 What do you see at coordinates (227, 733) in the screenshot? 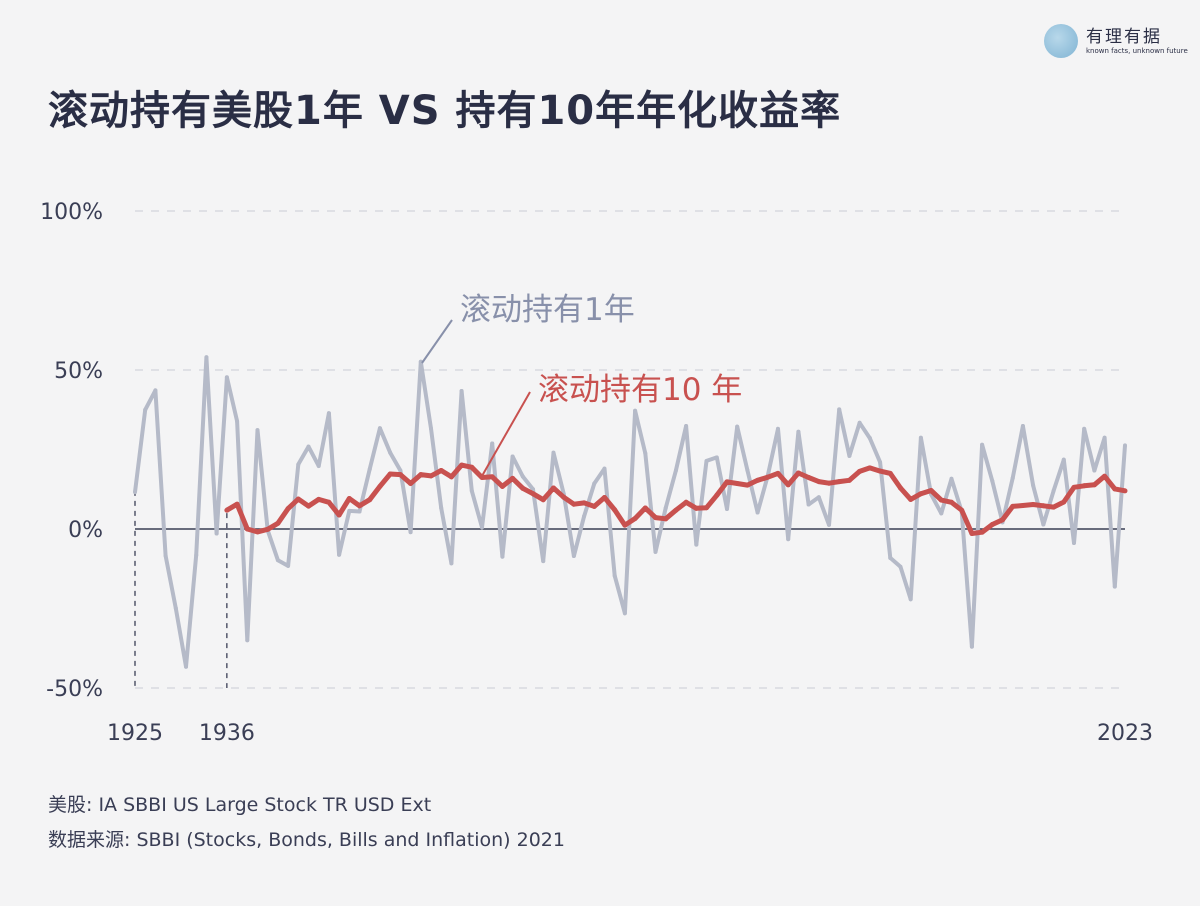
I see `x-tick-label: 1936` at bounding box center [227, 733].